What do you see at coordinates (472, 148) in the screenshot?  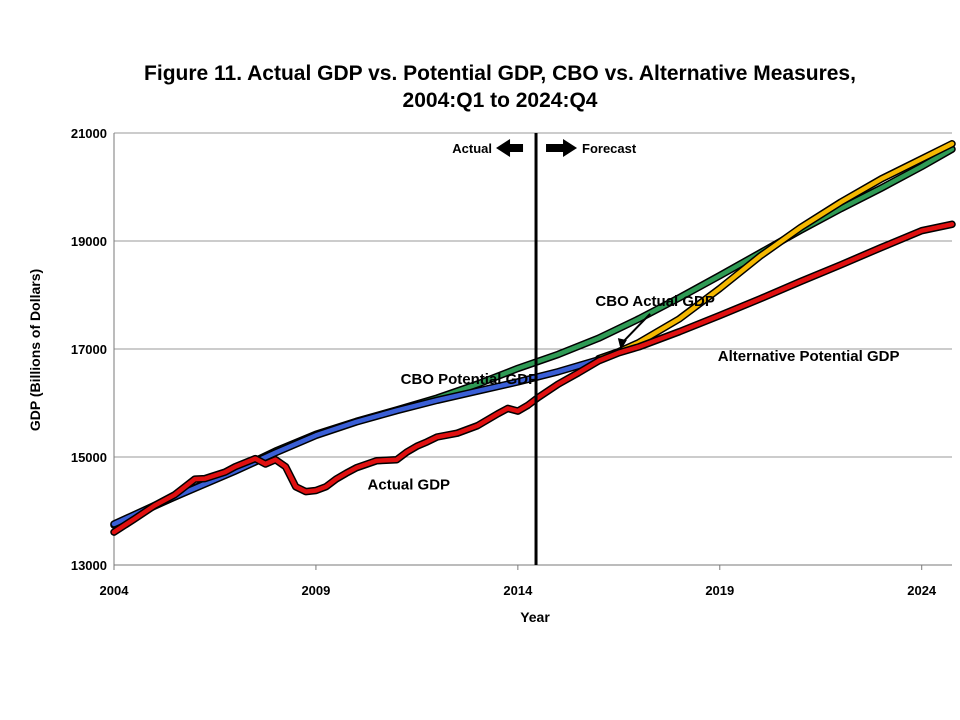 I see `actual-label: Actual` at bounding box center [472, 148].